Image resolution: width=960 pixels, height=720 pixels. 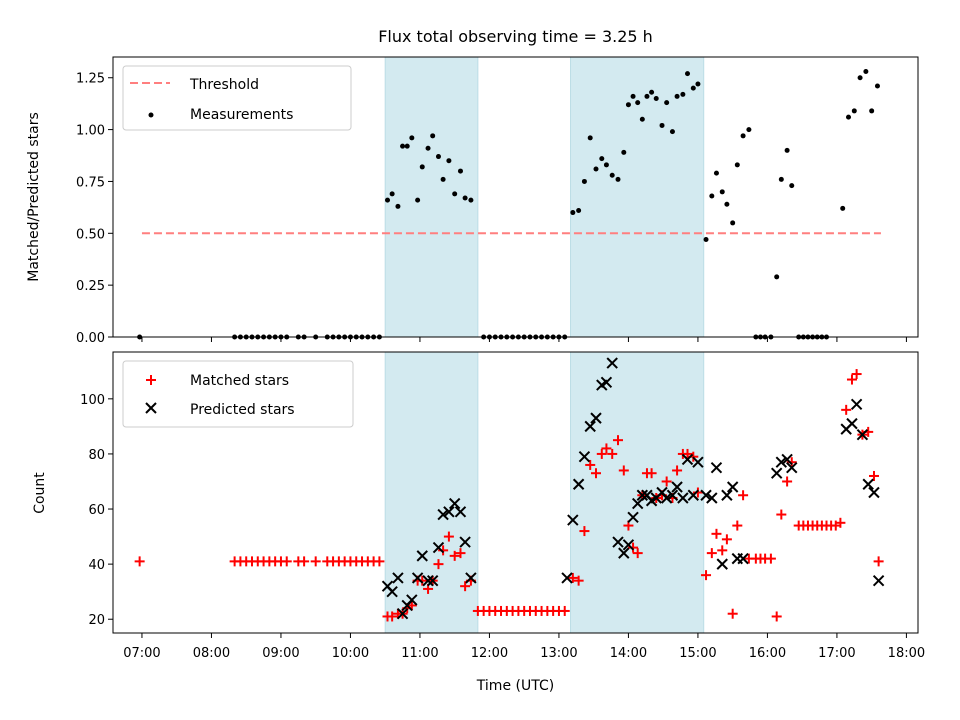 I want to click on bottom-shaded-interval, so click(x=637, y=492).